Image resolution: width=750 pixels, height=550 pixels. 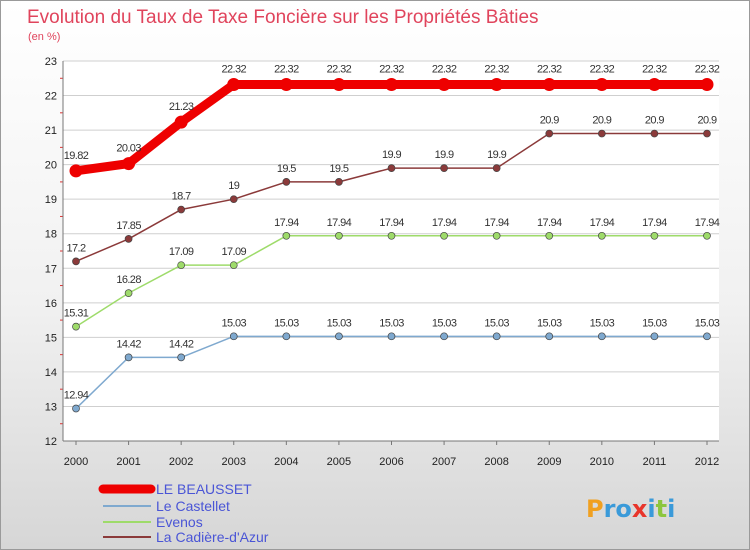 I want to click on data-label: 20.03, so click(x=128, y=149).